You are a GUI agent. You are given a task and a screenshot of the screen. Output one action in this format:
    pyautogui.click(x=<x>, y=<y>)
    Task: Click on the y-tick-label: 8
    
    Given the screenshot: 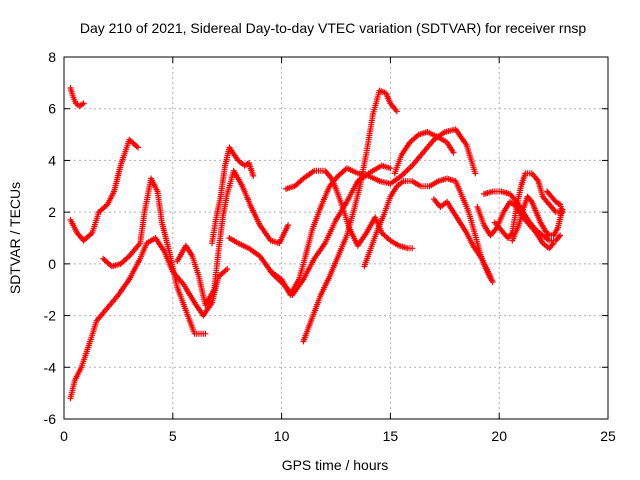 What is the action you would take?
    pyautogui.click(x=52, y=57)
    